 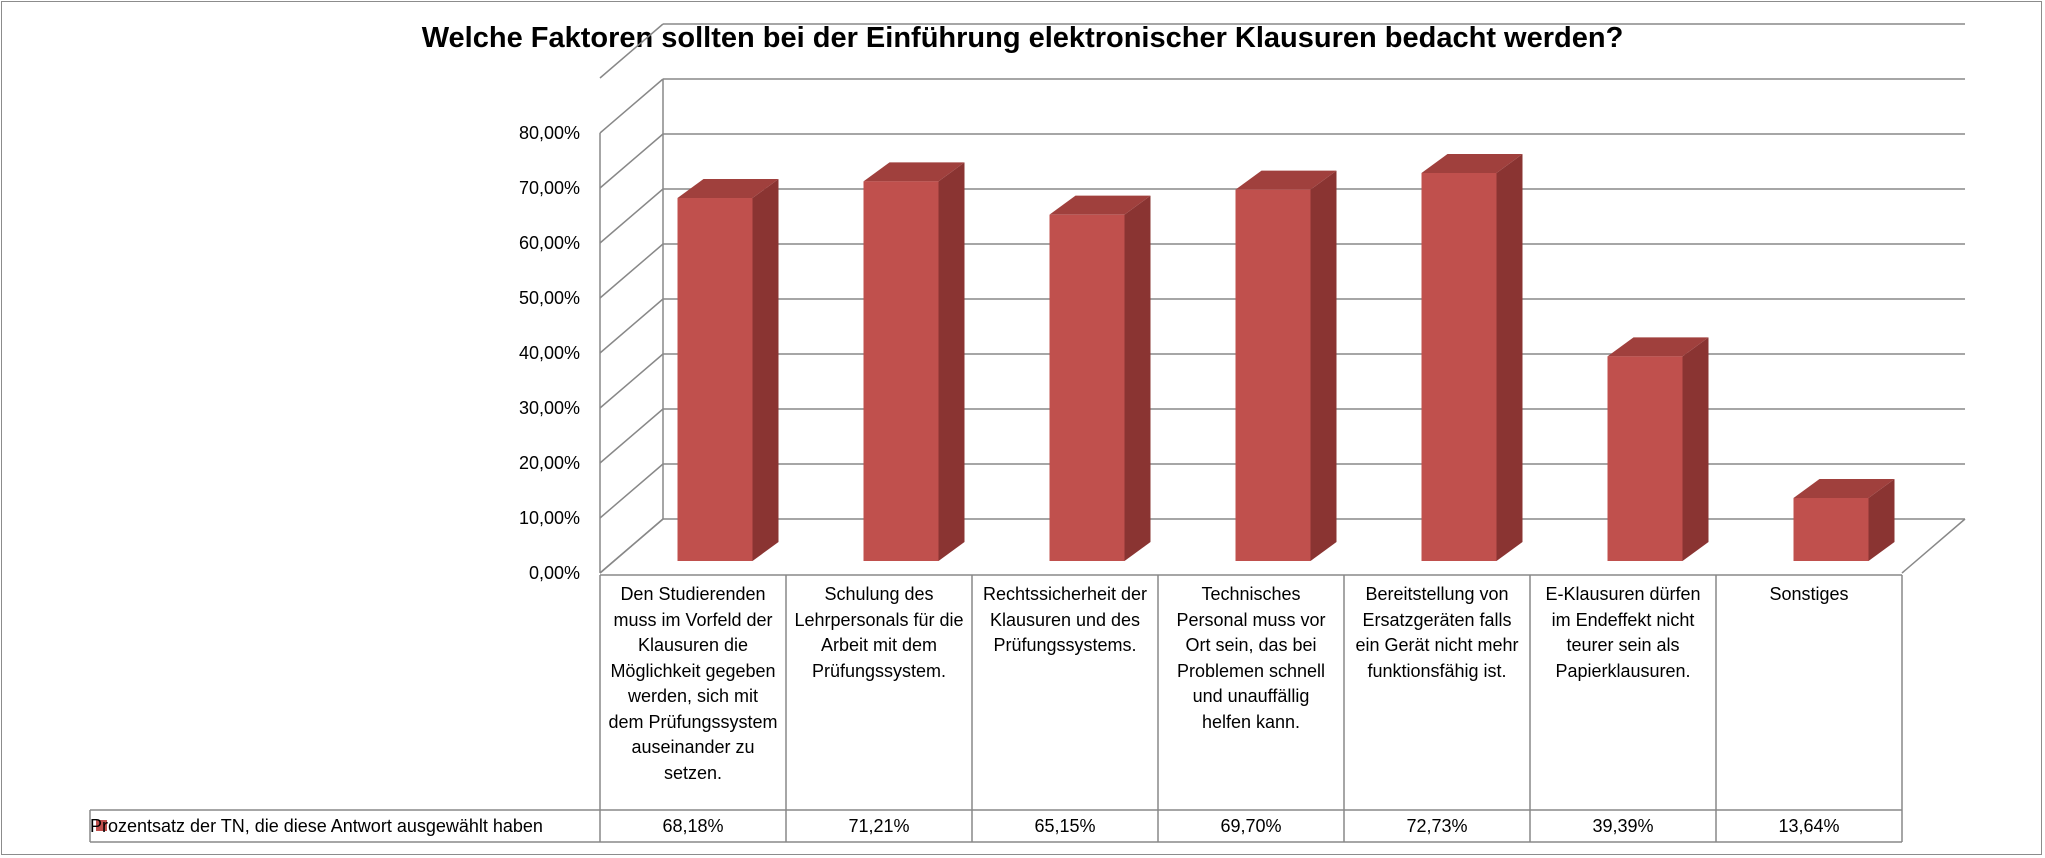 I want to click on data-table-value: 72,73%, so click(x=1437, y=826).